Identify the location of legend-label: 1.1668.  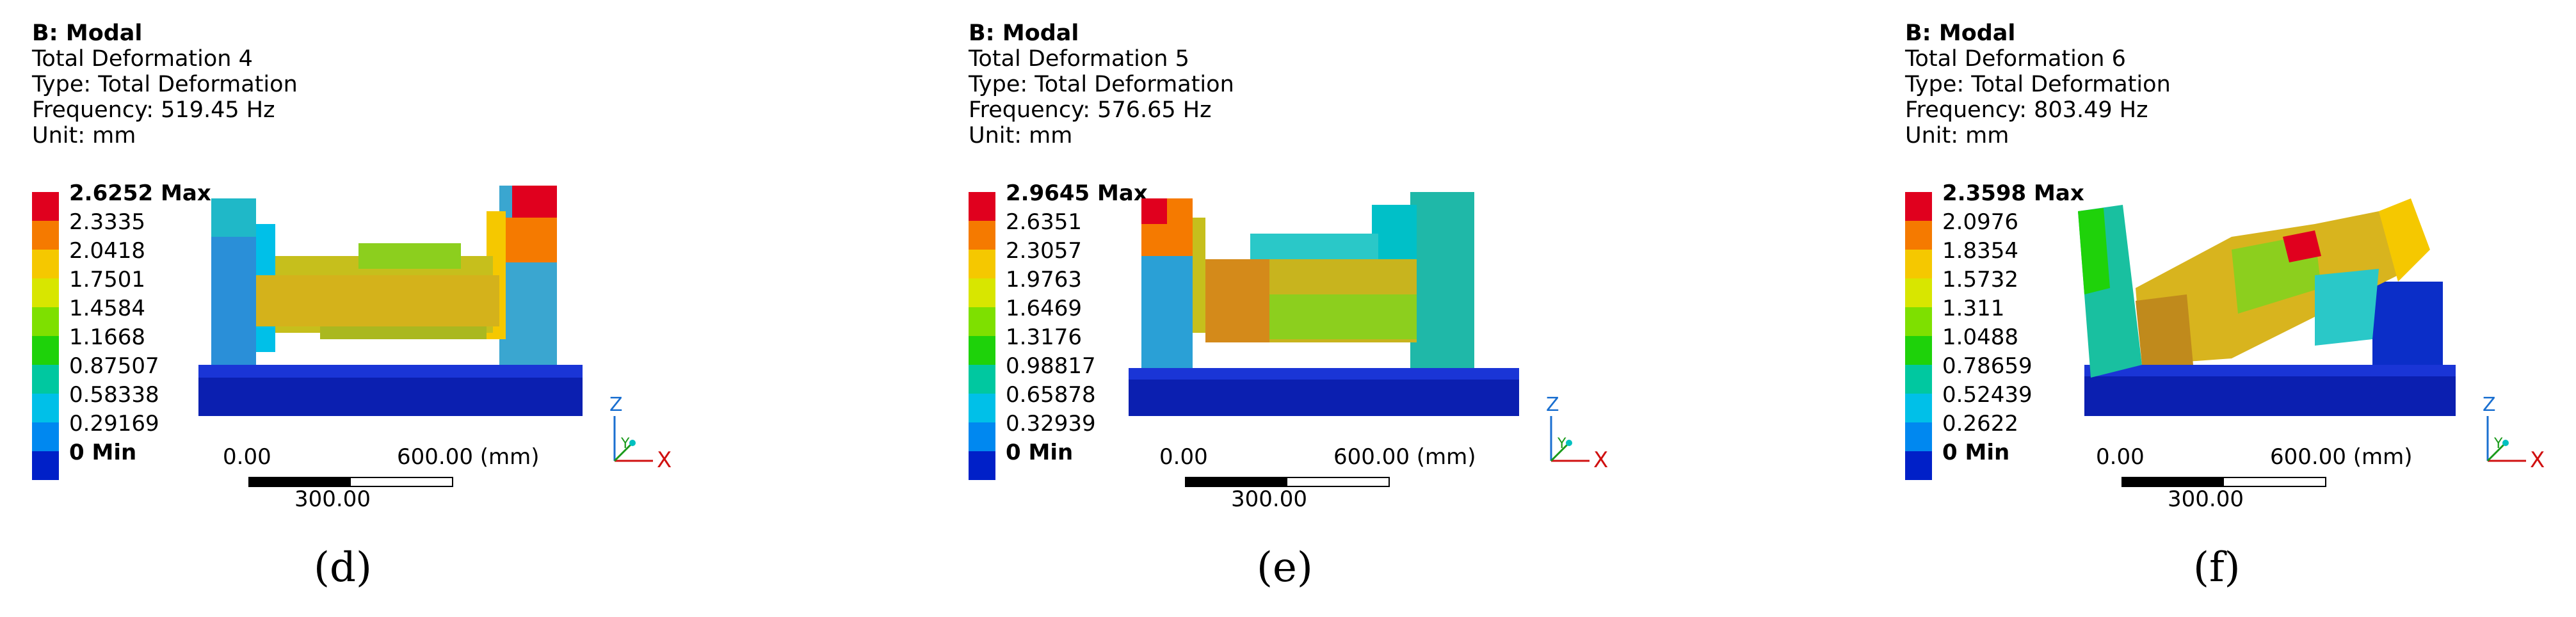
(107, 337).